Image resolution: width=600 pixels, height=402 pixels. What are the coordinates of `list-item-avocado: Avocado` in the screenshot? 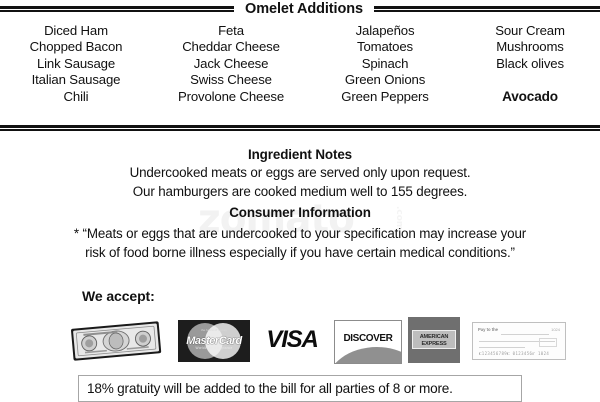 It's located at (530, 96).